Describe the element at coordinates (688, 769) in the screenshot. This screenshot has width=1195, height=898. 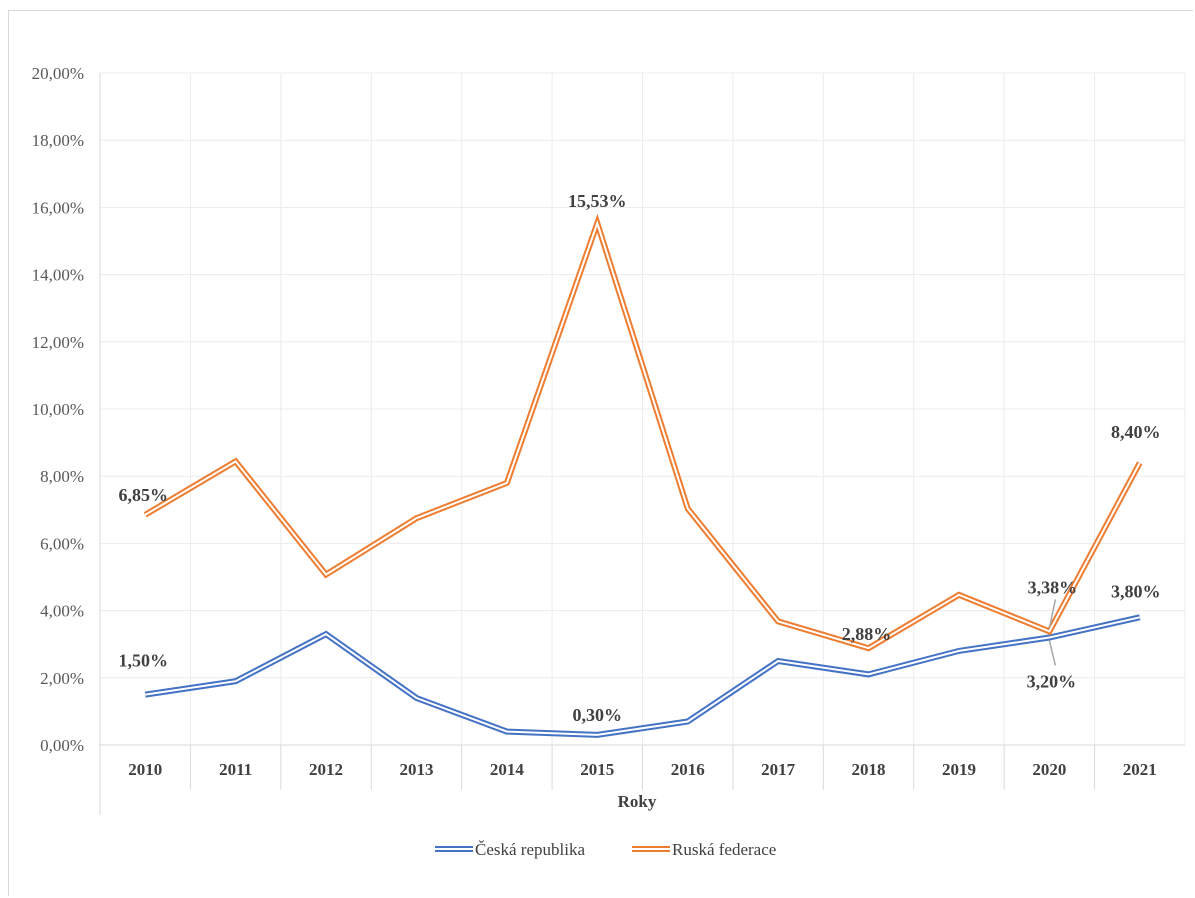
I see `x-tick-label: 2016` at that location.